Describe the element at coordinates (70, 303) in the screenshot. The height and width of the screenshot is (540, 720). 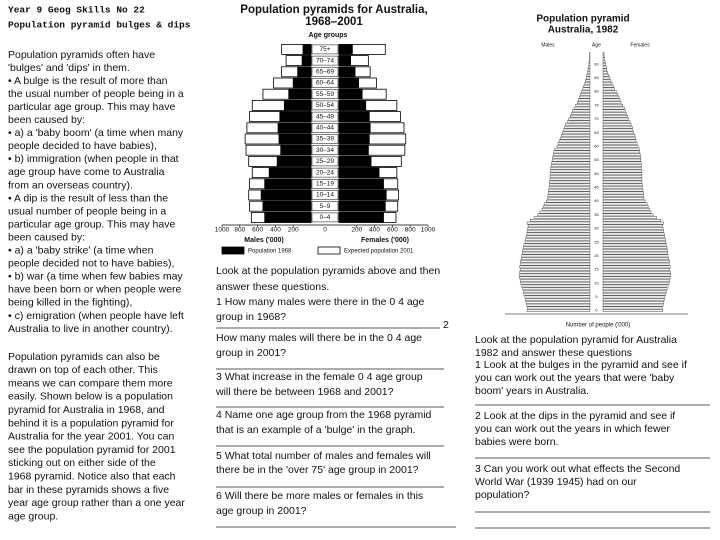
I see `intro-line: being killed in the fighting),` at that location.